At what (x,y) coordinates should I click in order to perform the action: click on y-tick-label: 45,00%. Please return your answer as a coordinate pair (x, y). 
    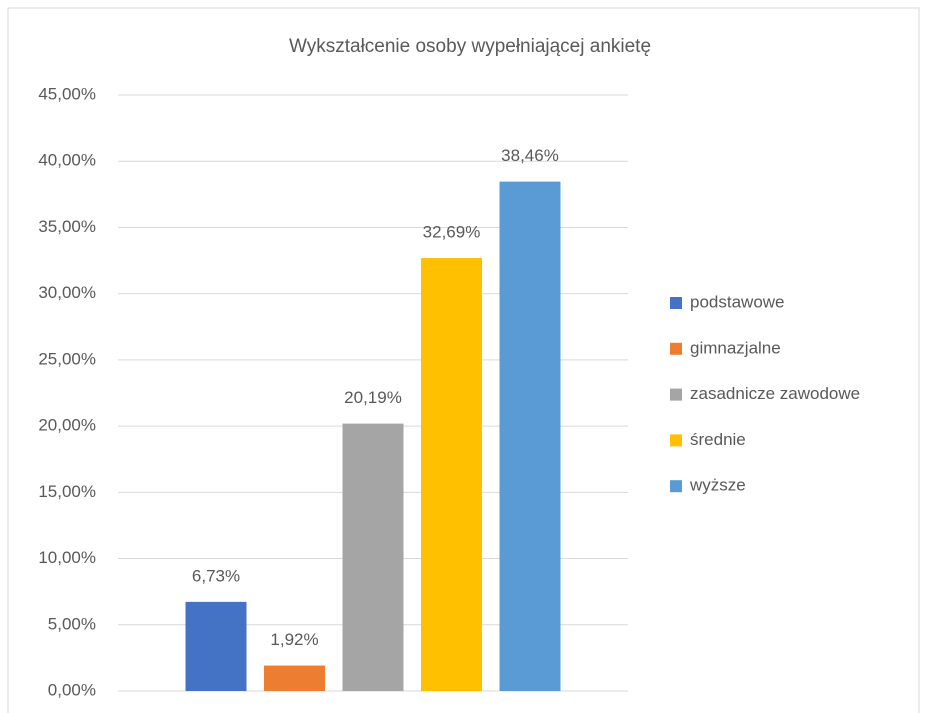
    Looking at the image, I should click on (67, 93).